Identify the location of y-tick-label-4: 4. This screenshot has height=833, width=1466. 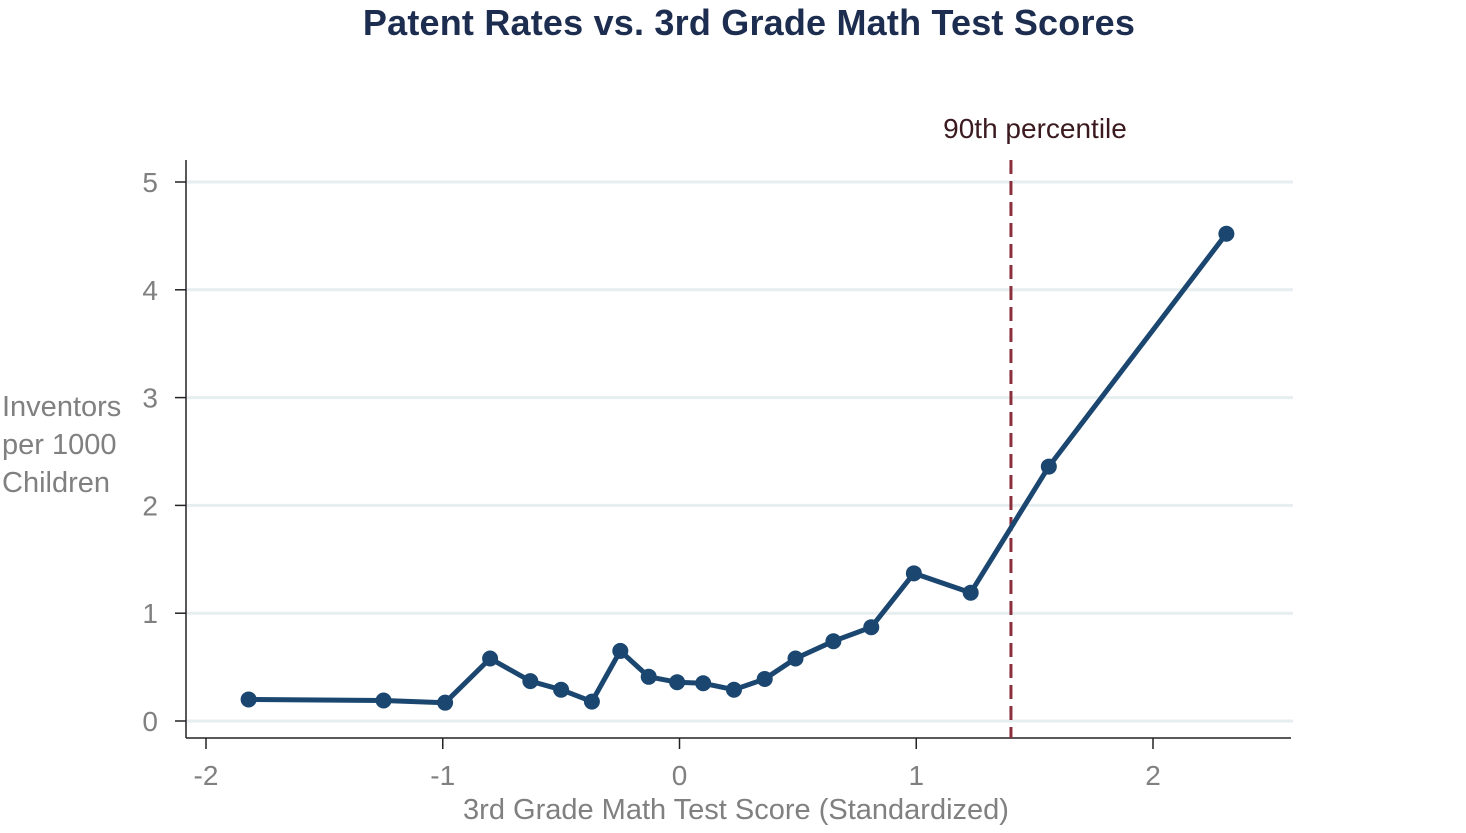
(150, 290).